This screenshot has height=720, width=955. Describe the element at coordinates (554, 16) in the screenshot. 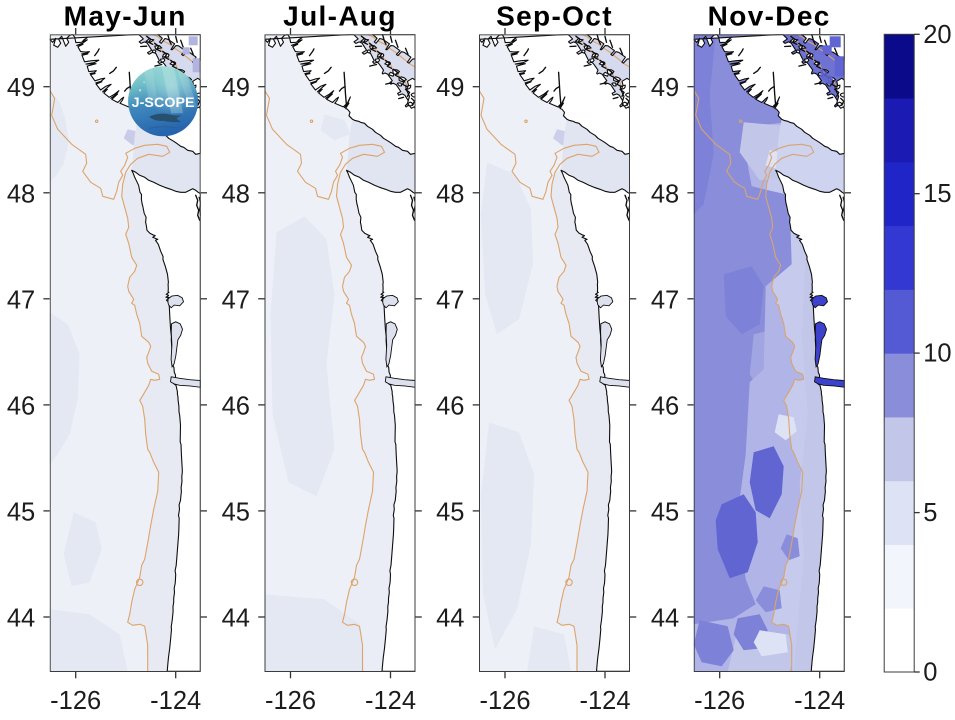

I see `svg-text: Sep-Oct` at that location.